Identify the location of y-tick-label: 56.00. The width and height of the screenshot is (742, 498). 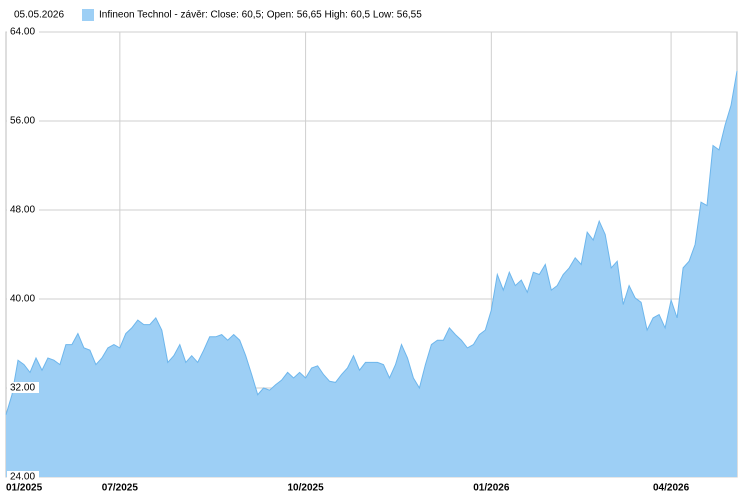
(22, 121).